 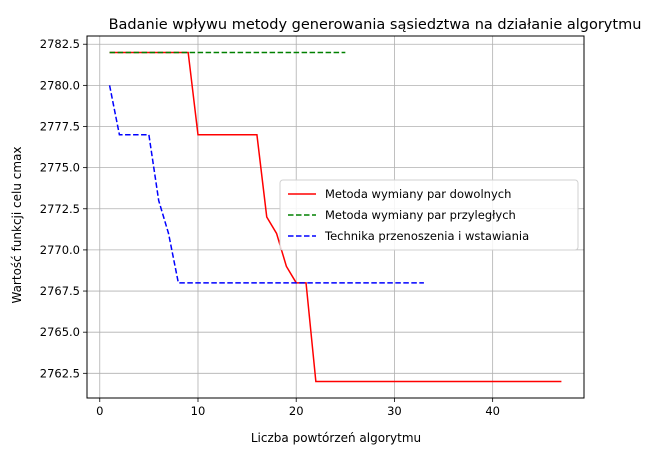 I want to click on x-tick-label: 30, so click(x=394, y=411).